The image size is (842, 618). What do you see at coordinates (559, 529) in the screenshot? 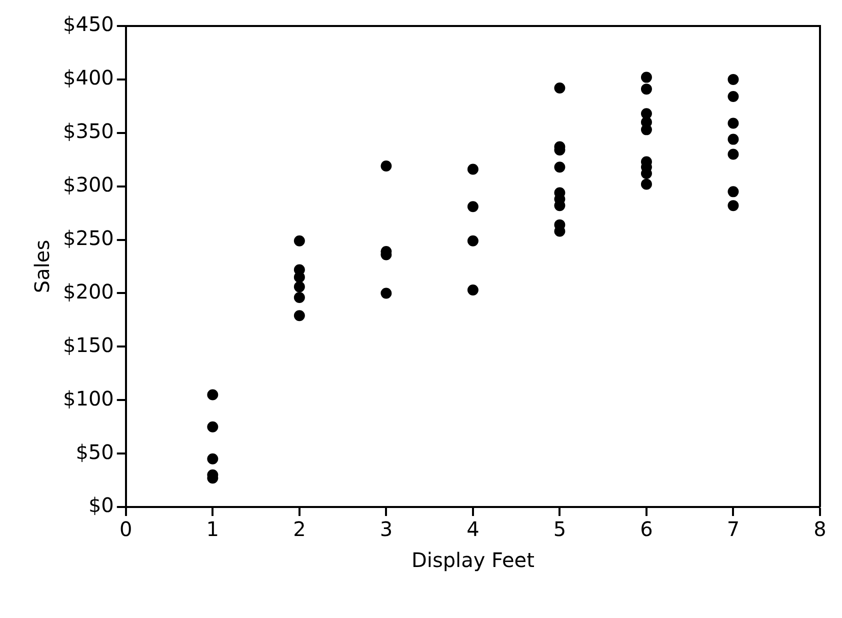
I see `x-tick-label: 5` at bounding box center [559, 529].